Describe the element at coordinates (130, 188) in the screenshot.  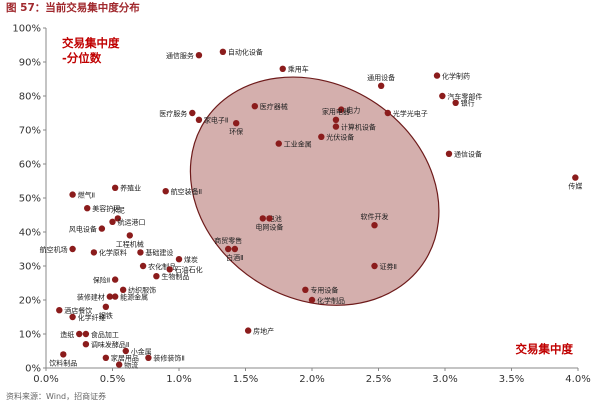
I see `data-point-label: 养殖业` at that location.